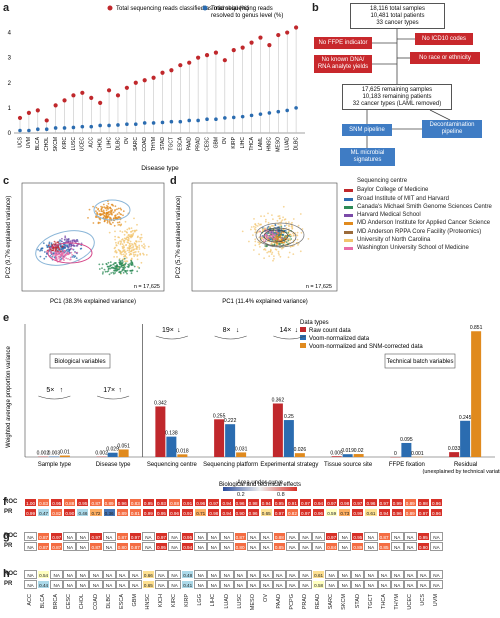 The width and height of the screenshot is (500, 618). What do you see at coordinates (54, 397) in the screenshot?
I see `panel-e-fold-brace` at bounding box center [54, 397].